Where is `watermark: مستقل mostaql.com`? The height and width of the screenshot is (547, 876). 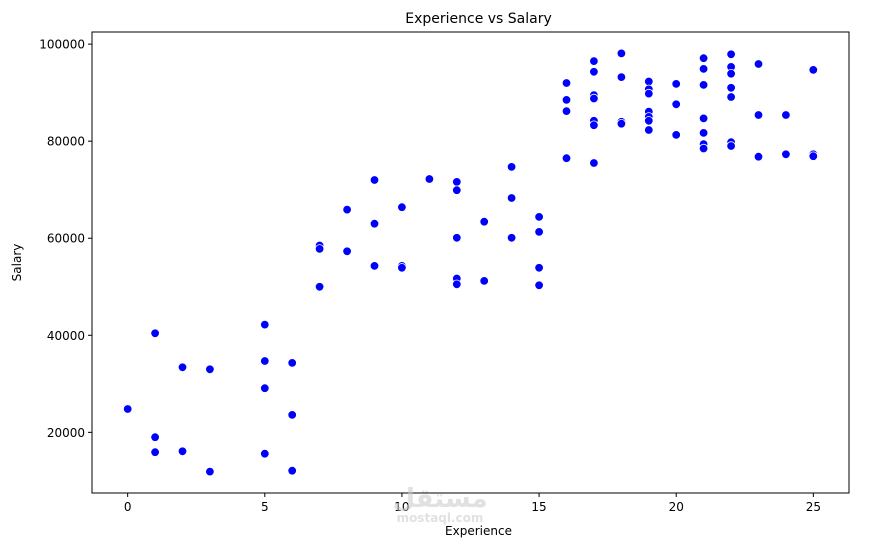 watermark: مستقل mostaql.com is located at coordinates (440, 505).